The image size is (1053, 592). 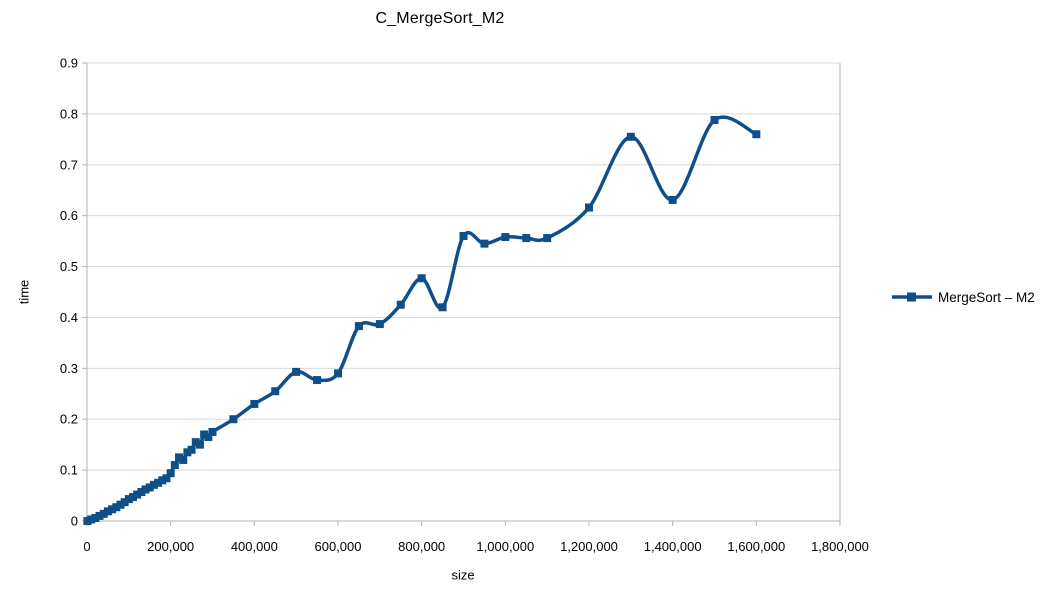 I want to click on x-tick-label: 1,200,000, so click(x=589, y=546).